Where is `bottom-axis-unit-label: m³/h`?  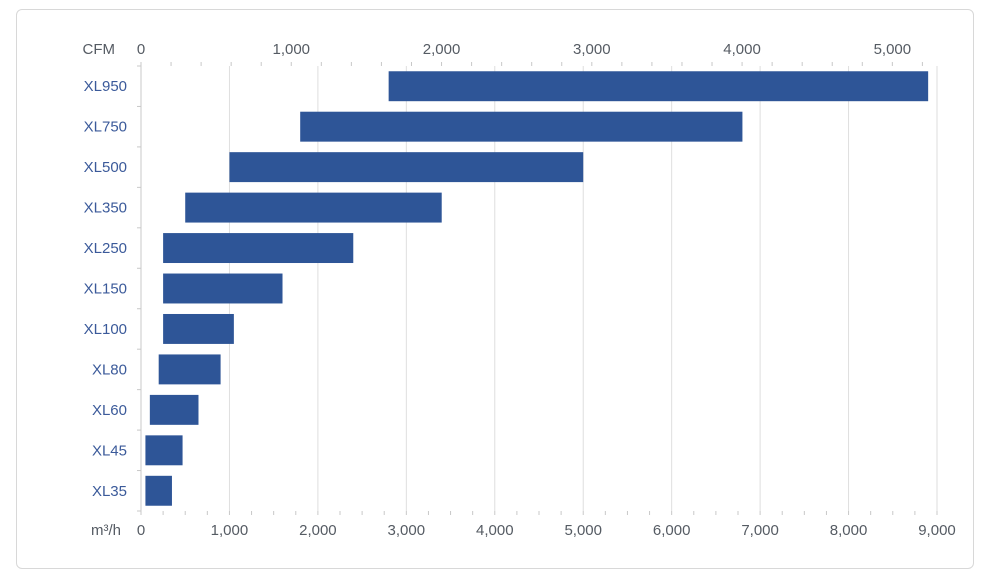
bottom-axis-unit-label: m³/h is located at coordinates (106, 530).